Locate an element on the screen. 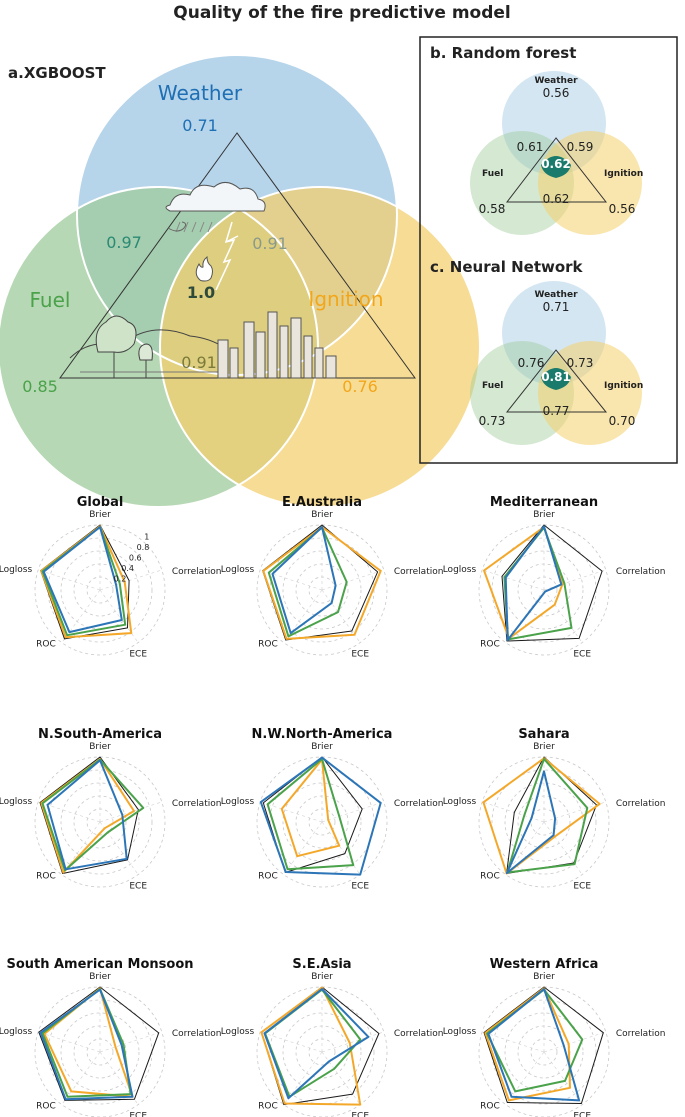 The width and height of the screenshot is (685, 1117). venn-xgboost-fuel-value: 0.85 is located at coordinates (40, 386).